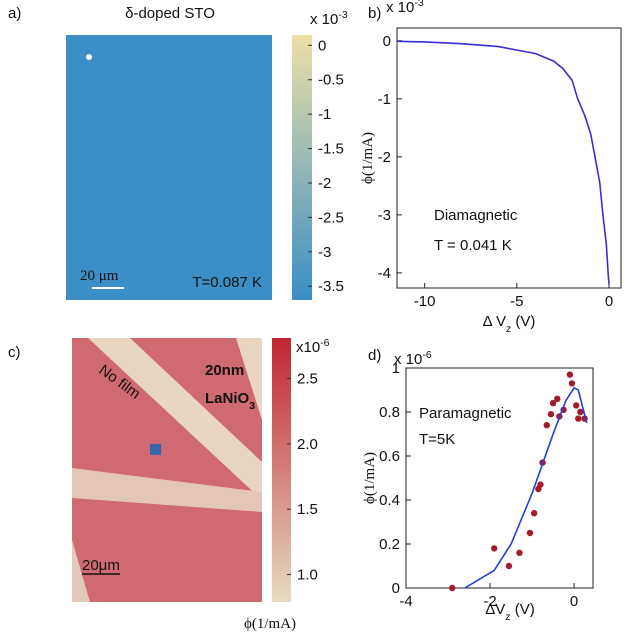  What do you see at coordinates (227, 282) in the screenshot?
I see `annotation: T=0.087 K` at bounding box center [227, 282].